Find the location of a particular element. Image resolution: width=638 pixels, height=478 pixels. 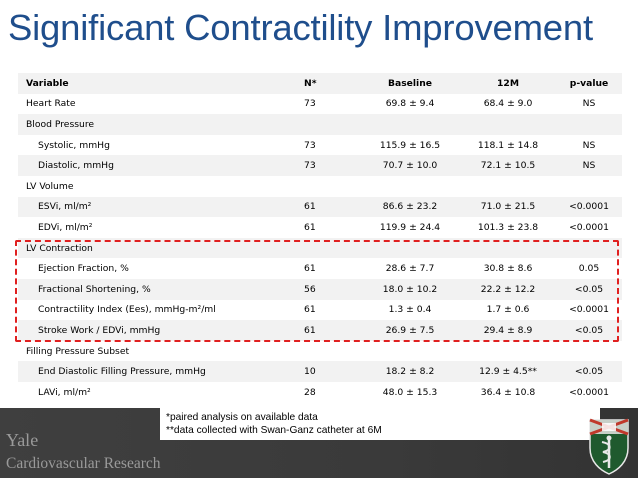

header-baseline: Baseline is located at coordinates (410, 83).